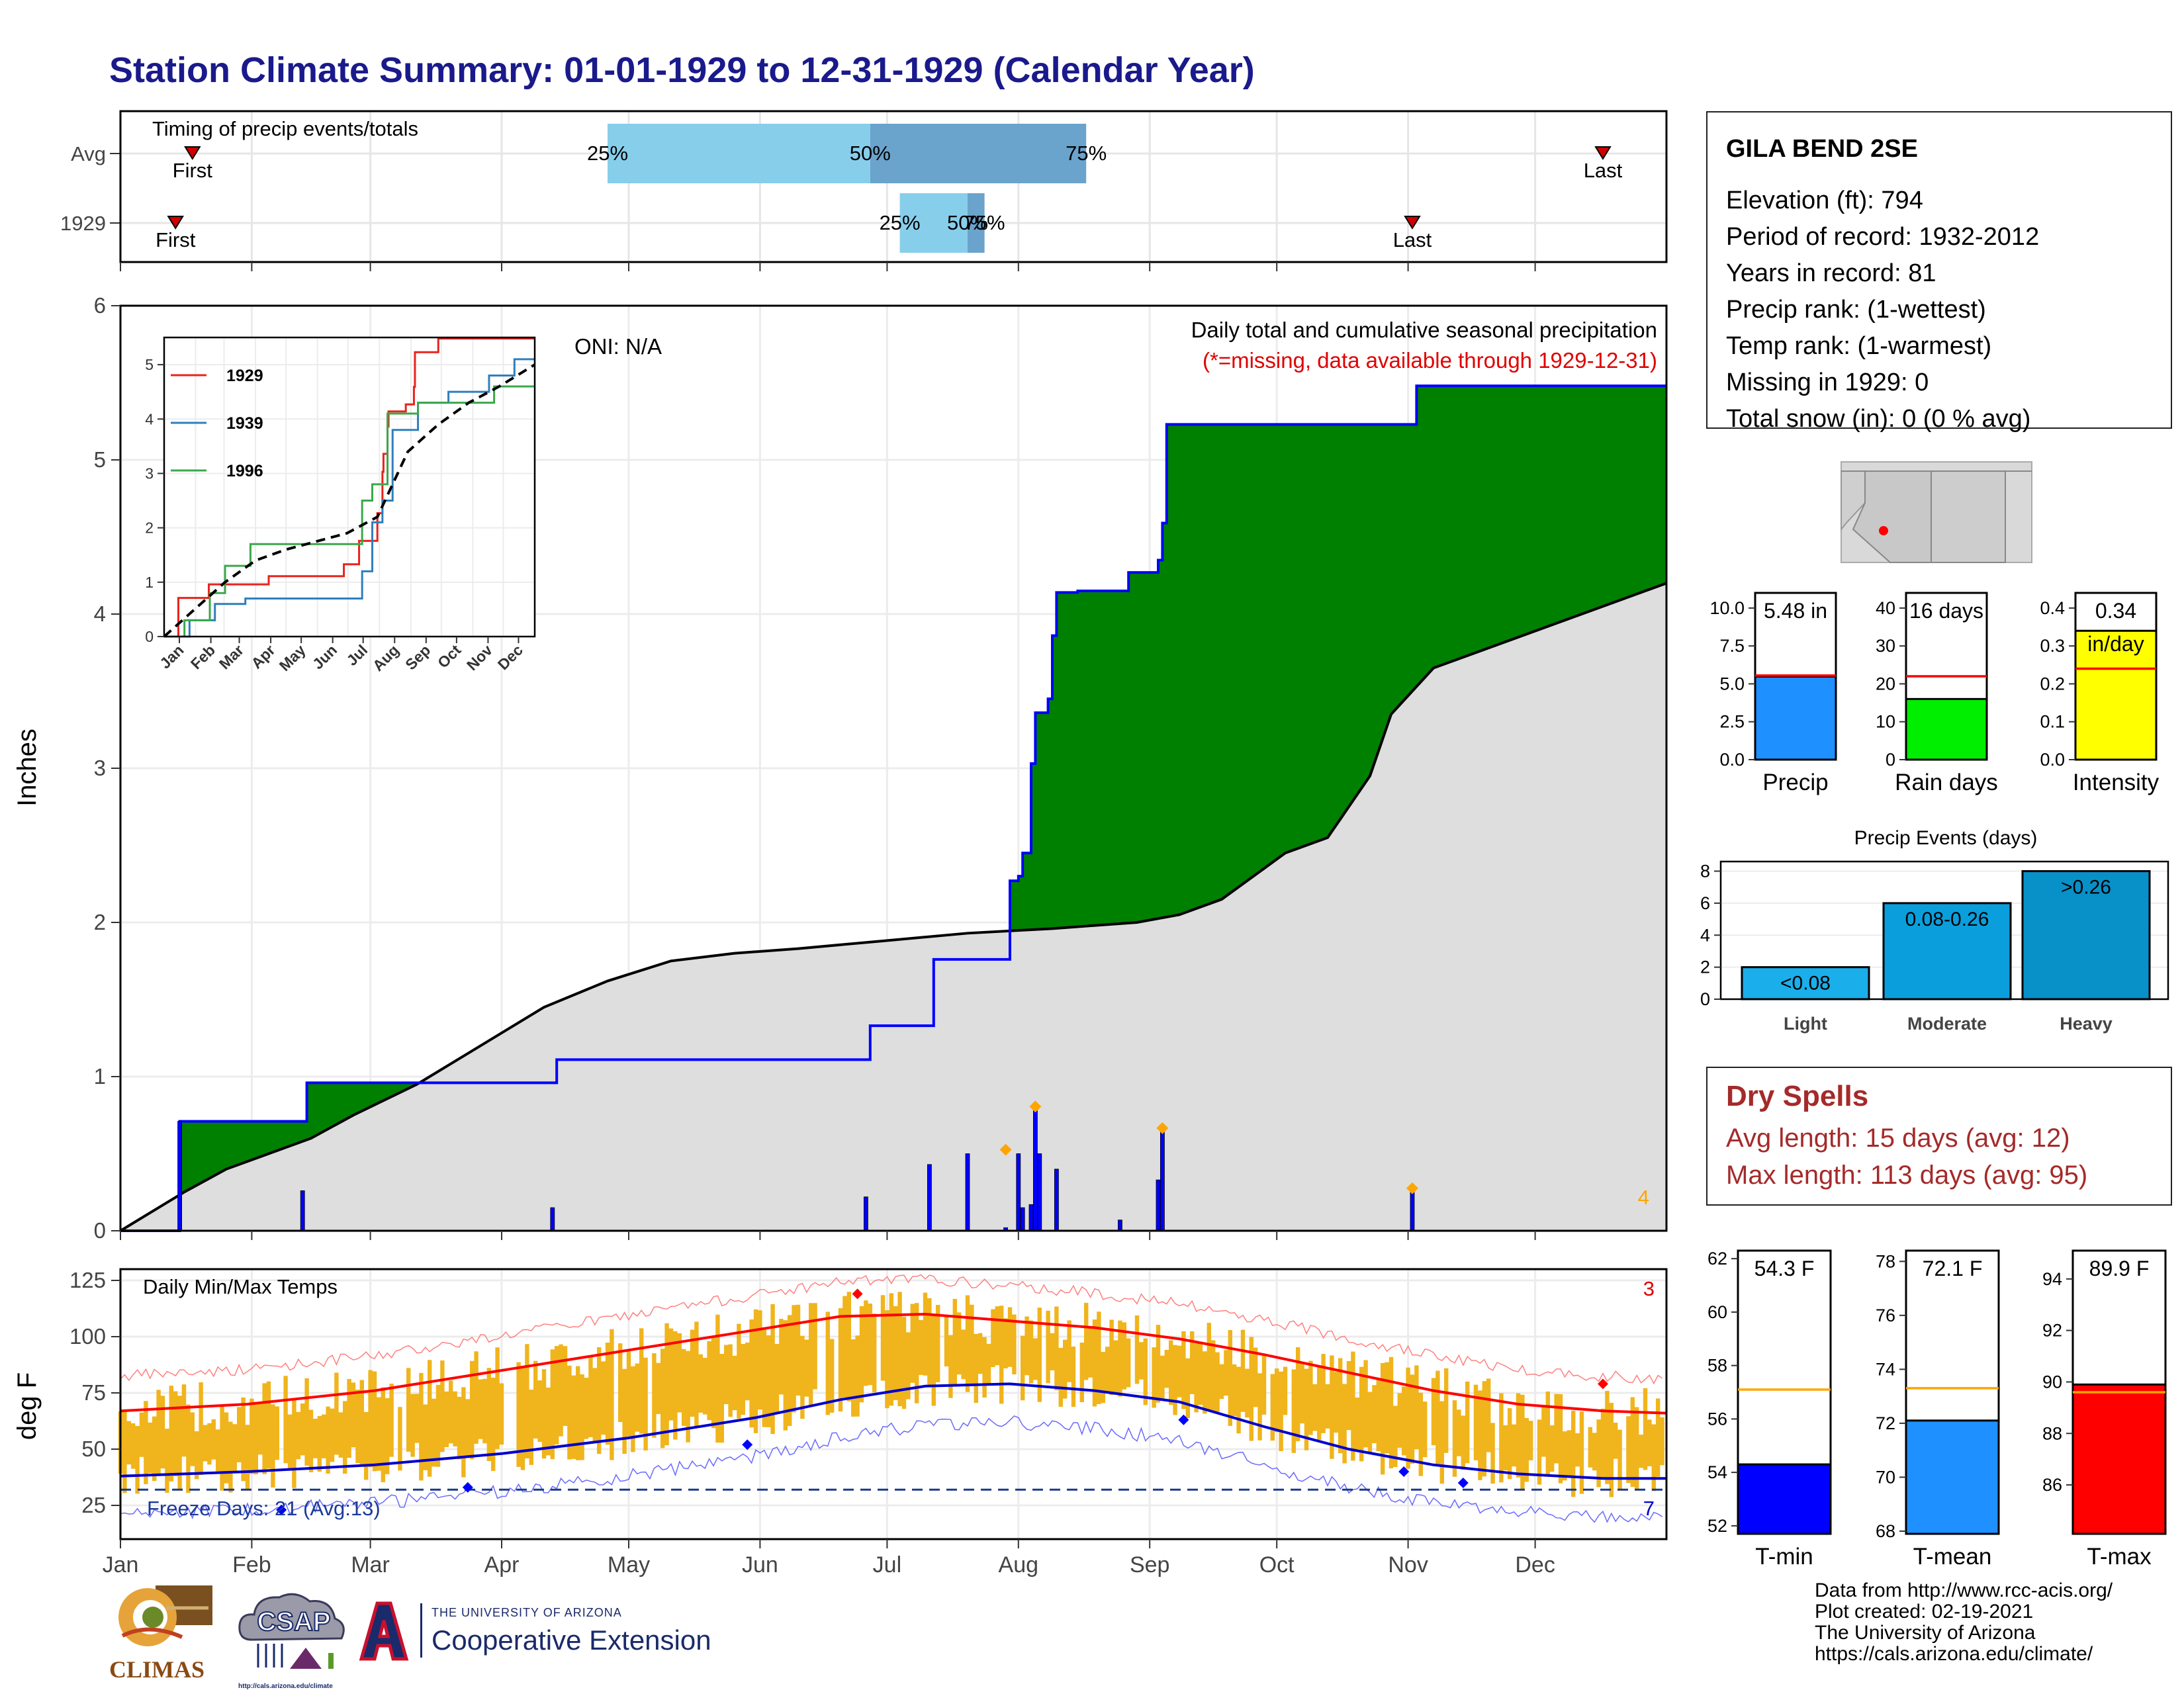  What do you see at coordinates (1885, 683) in the screenshot?
I see `panel-ytick-label: 20` at bounding box center [1885, 683].